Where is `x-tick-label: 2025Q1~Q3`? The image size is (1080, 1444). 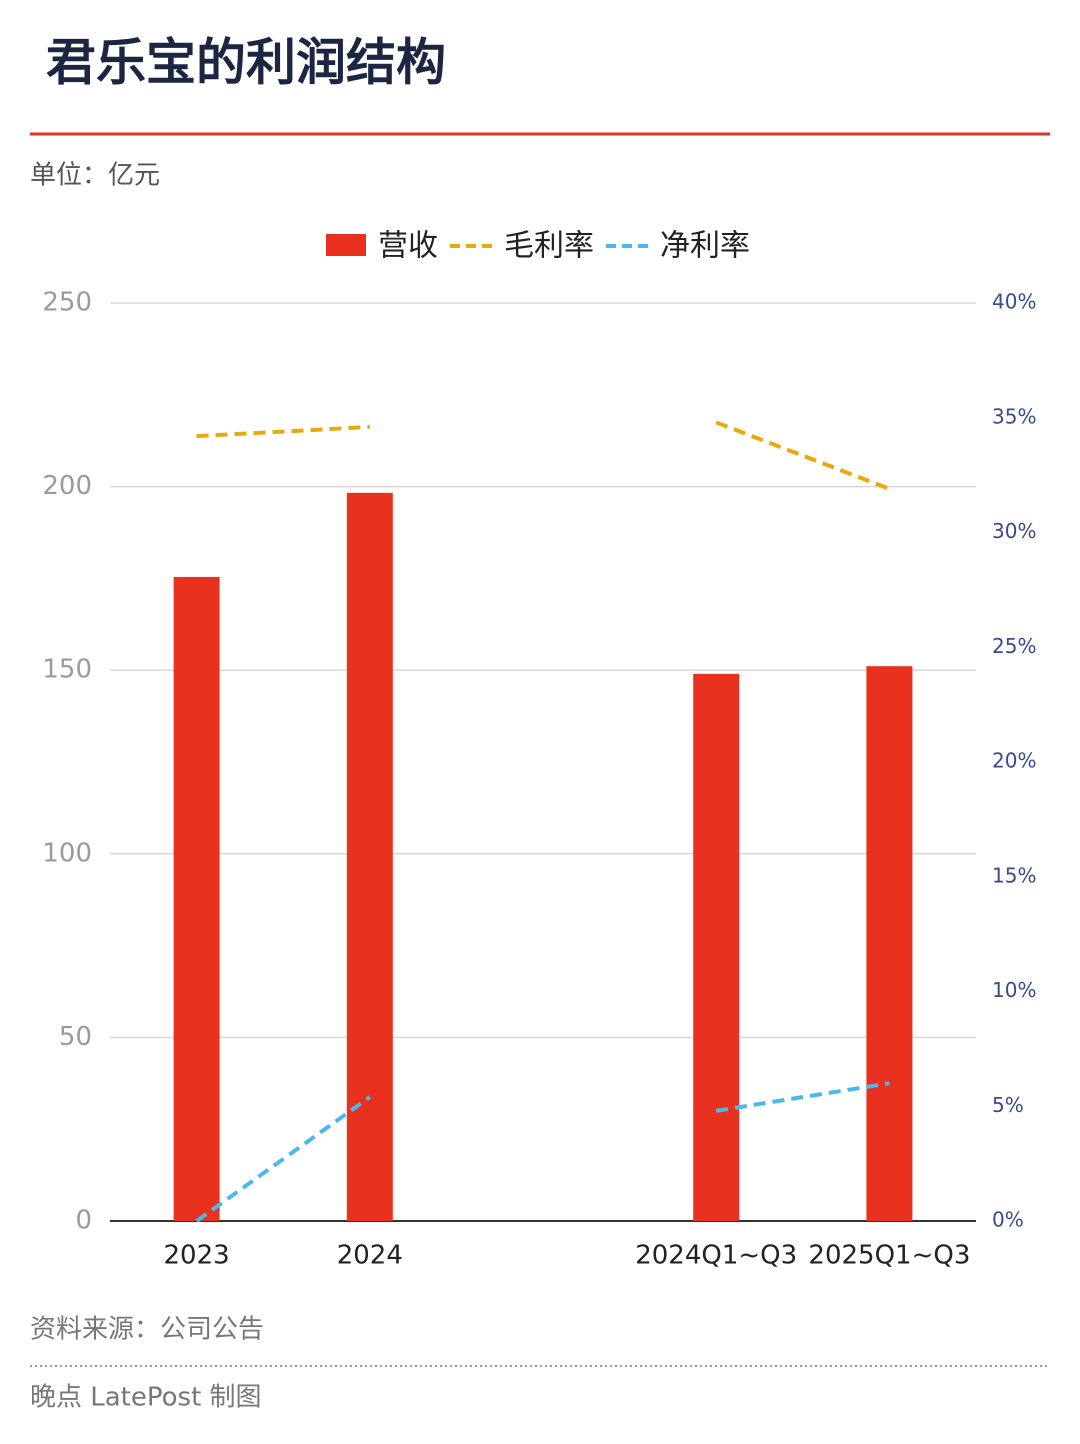
x-tick-label: 2025Q1~Q3 is located at coordinates (889, 1256).